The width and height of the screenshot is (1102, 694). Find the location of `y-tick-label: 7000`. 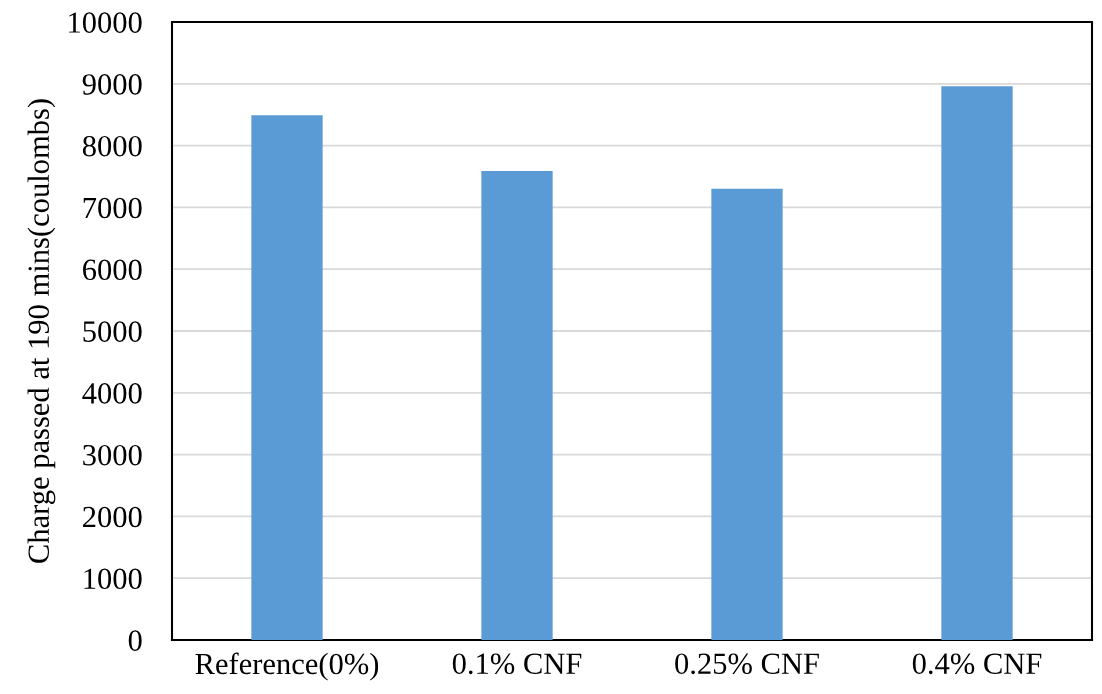

y-tick-label: 7000 is located at coordinates (112, 208).